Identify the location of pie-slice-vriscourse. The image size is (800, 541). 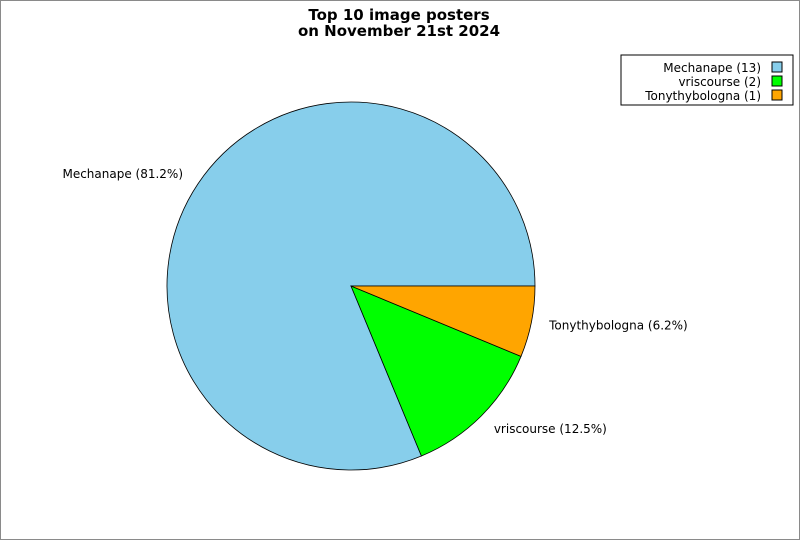
(436, 371).